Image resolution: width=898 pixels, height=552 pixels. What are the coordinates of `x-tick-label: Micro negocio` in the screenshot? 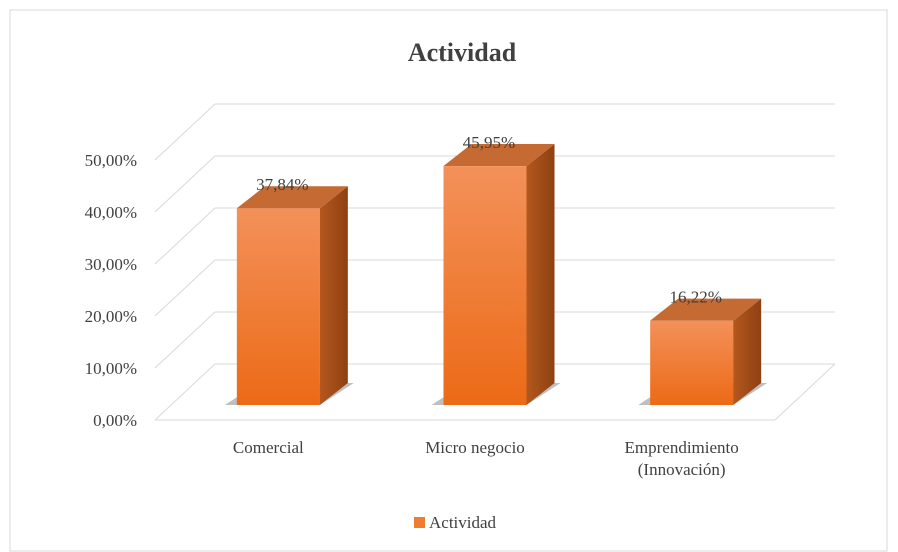 It's located at (475, 447).